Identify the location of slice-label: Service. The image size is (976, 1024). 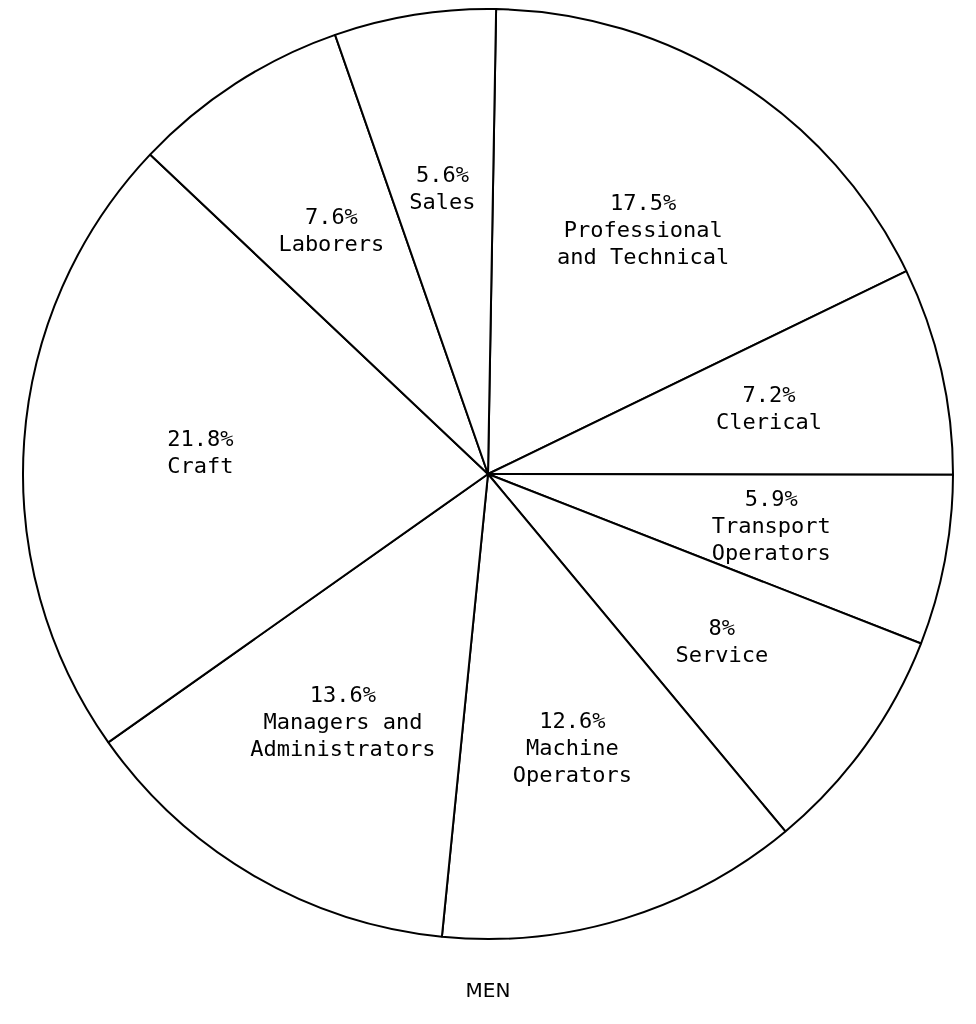
(722, 654).